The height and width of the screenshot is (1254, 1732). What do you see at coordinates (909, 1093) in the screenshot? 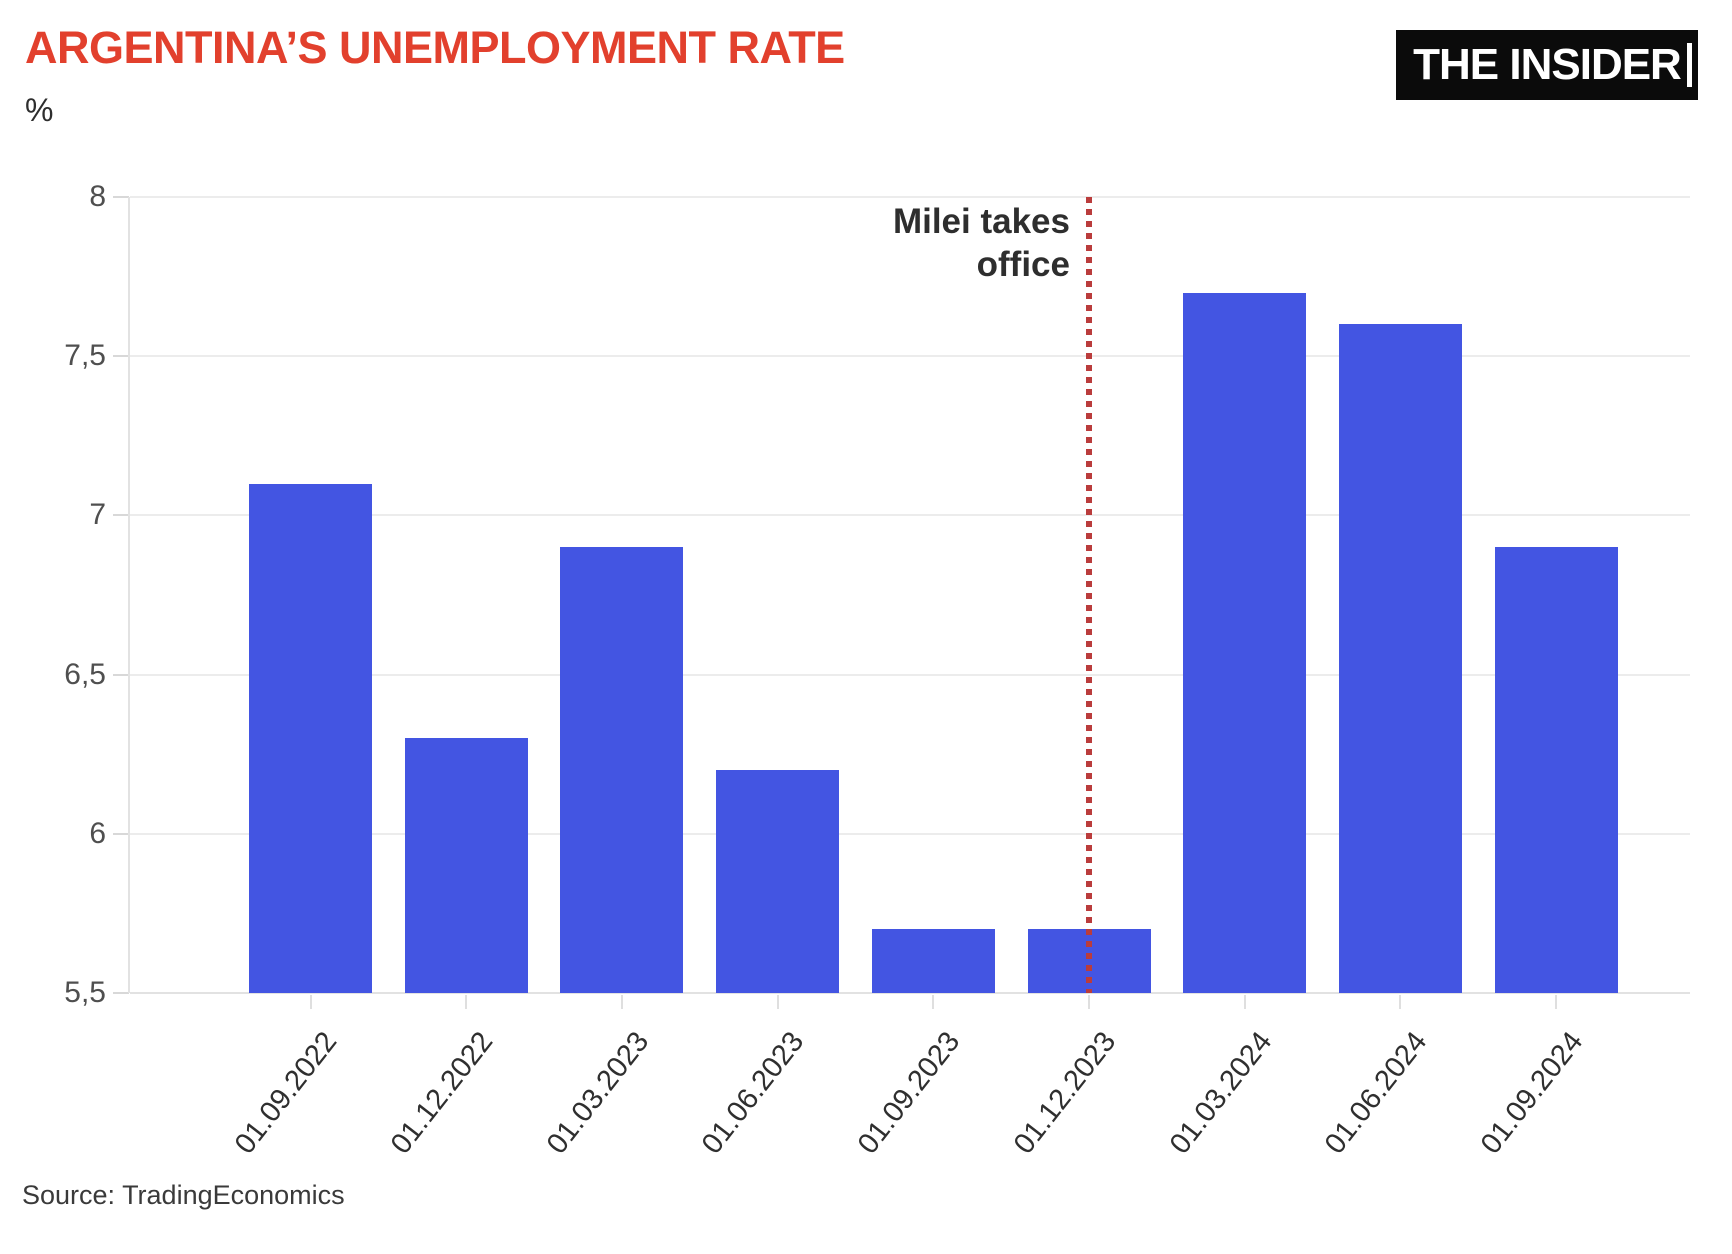
I see `x-tick-label: 01.09.2023` at bounding box center [909, 1093].